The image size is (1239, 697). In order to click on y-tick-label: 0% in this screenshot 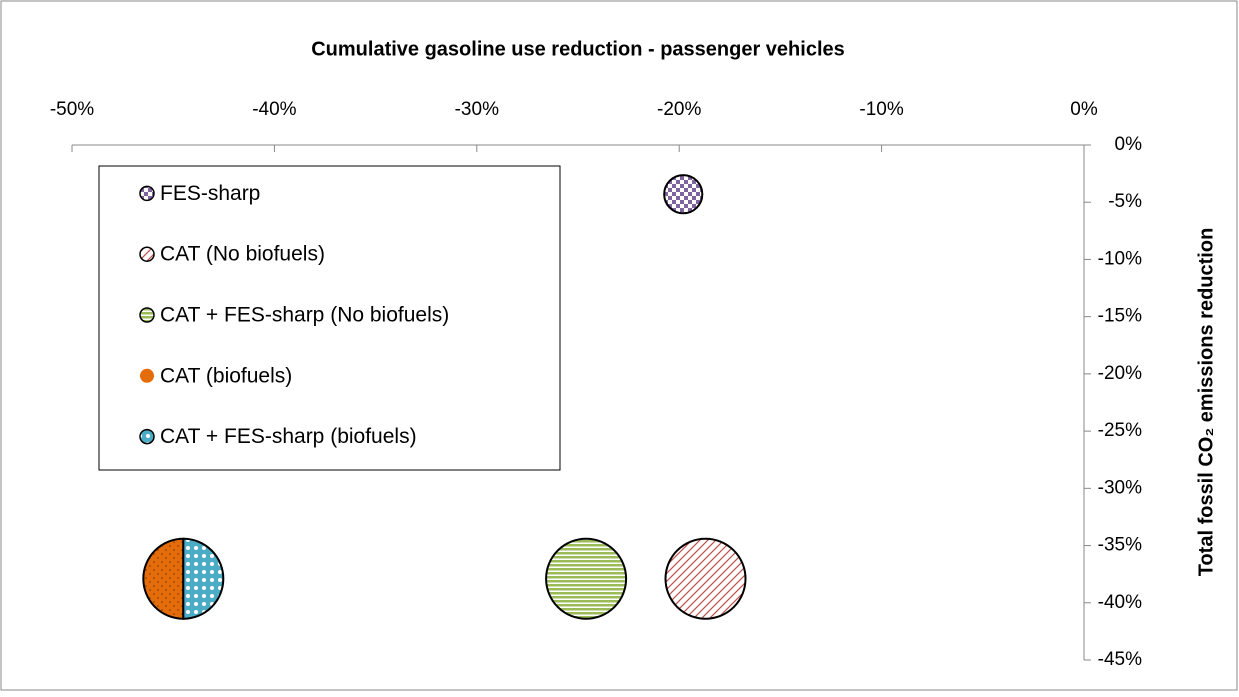, I will do `click(1129, 144)`.